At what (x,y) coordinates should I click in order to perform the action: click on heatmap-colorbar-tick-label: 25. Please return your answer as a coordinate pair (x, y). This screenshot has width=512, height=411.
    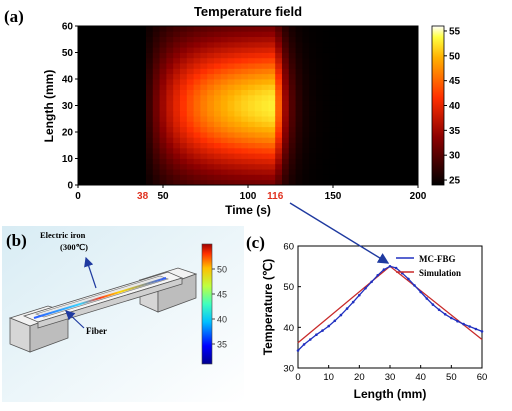
    Looking at the image, I should click on (455, 181).